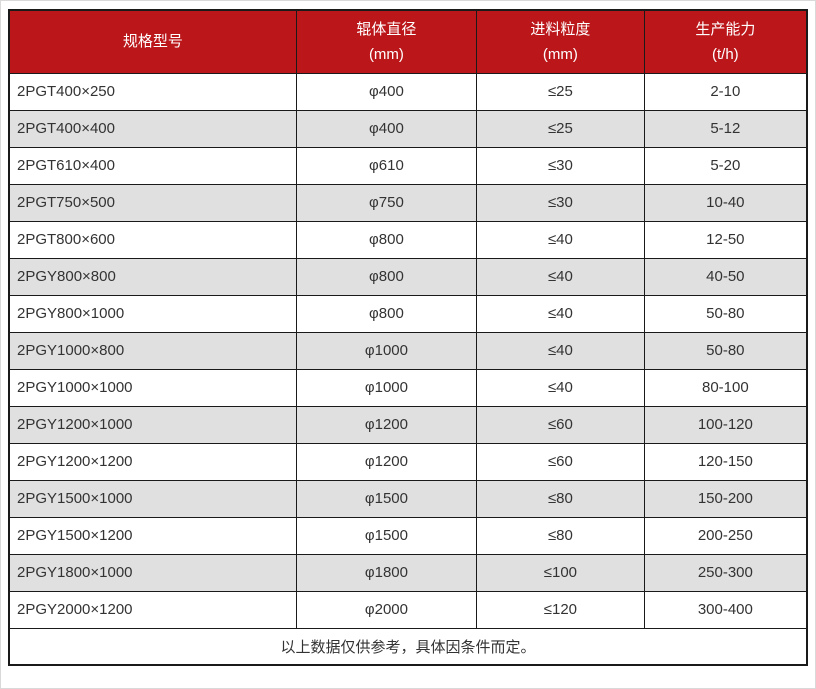  I want to click on column-header-2: 辊体直径 (mm), so click(386, 41).